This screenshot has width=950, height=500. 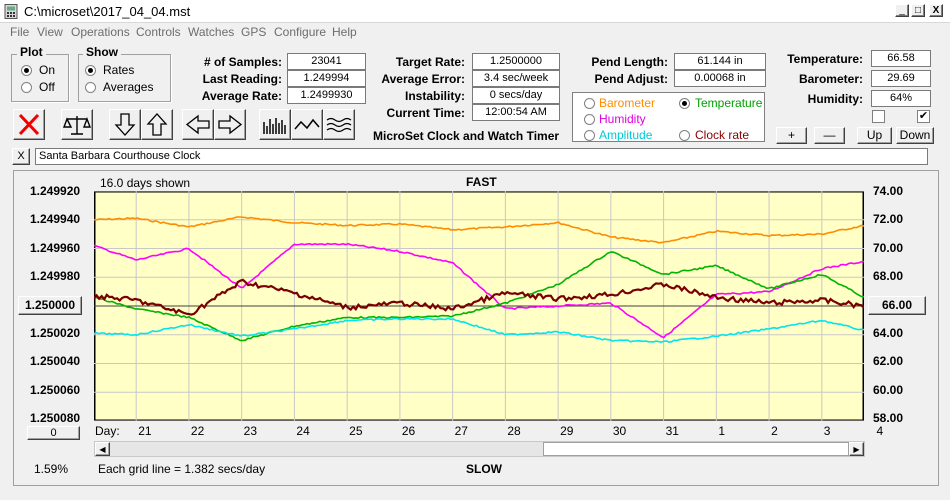 I want to click on pend-adjust-value: 0.00068 in, so click(x=720, y=78).